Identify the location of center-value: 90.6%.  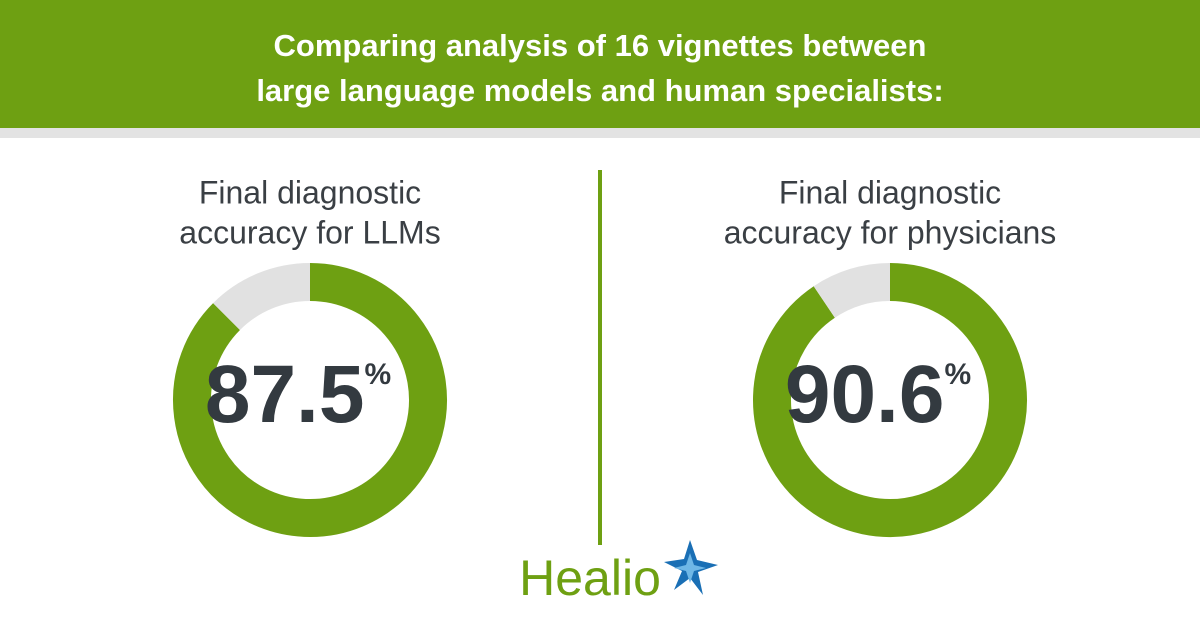
(878, 394).